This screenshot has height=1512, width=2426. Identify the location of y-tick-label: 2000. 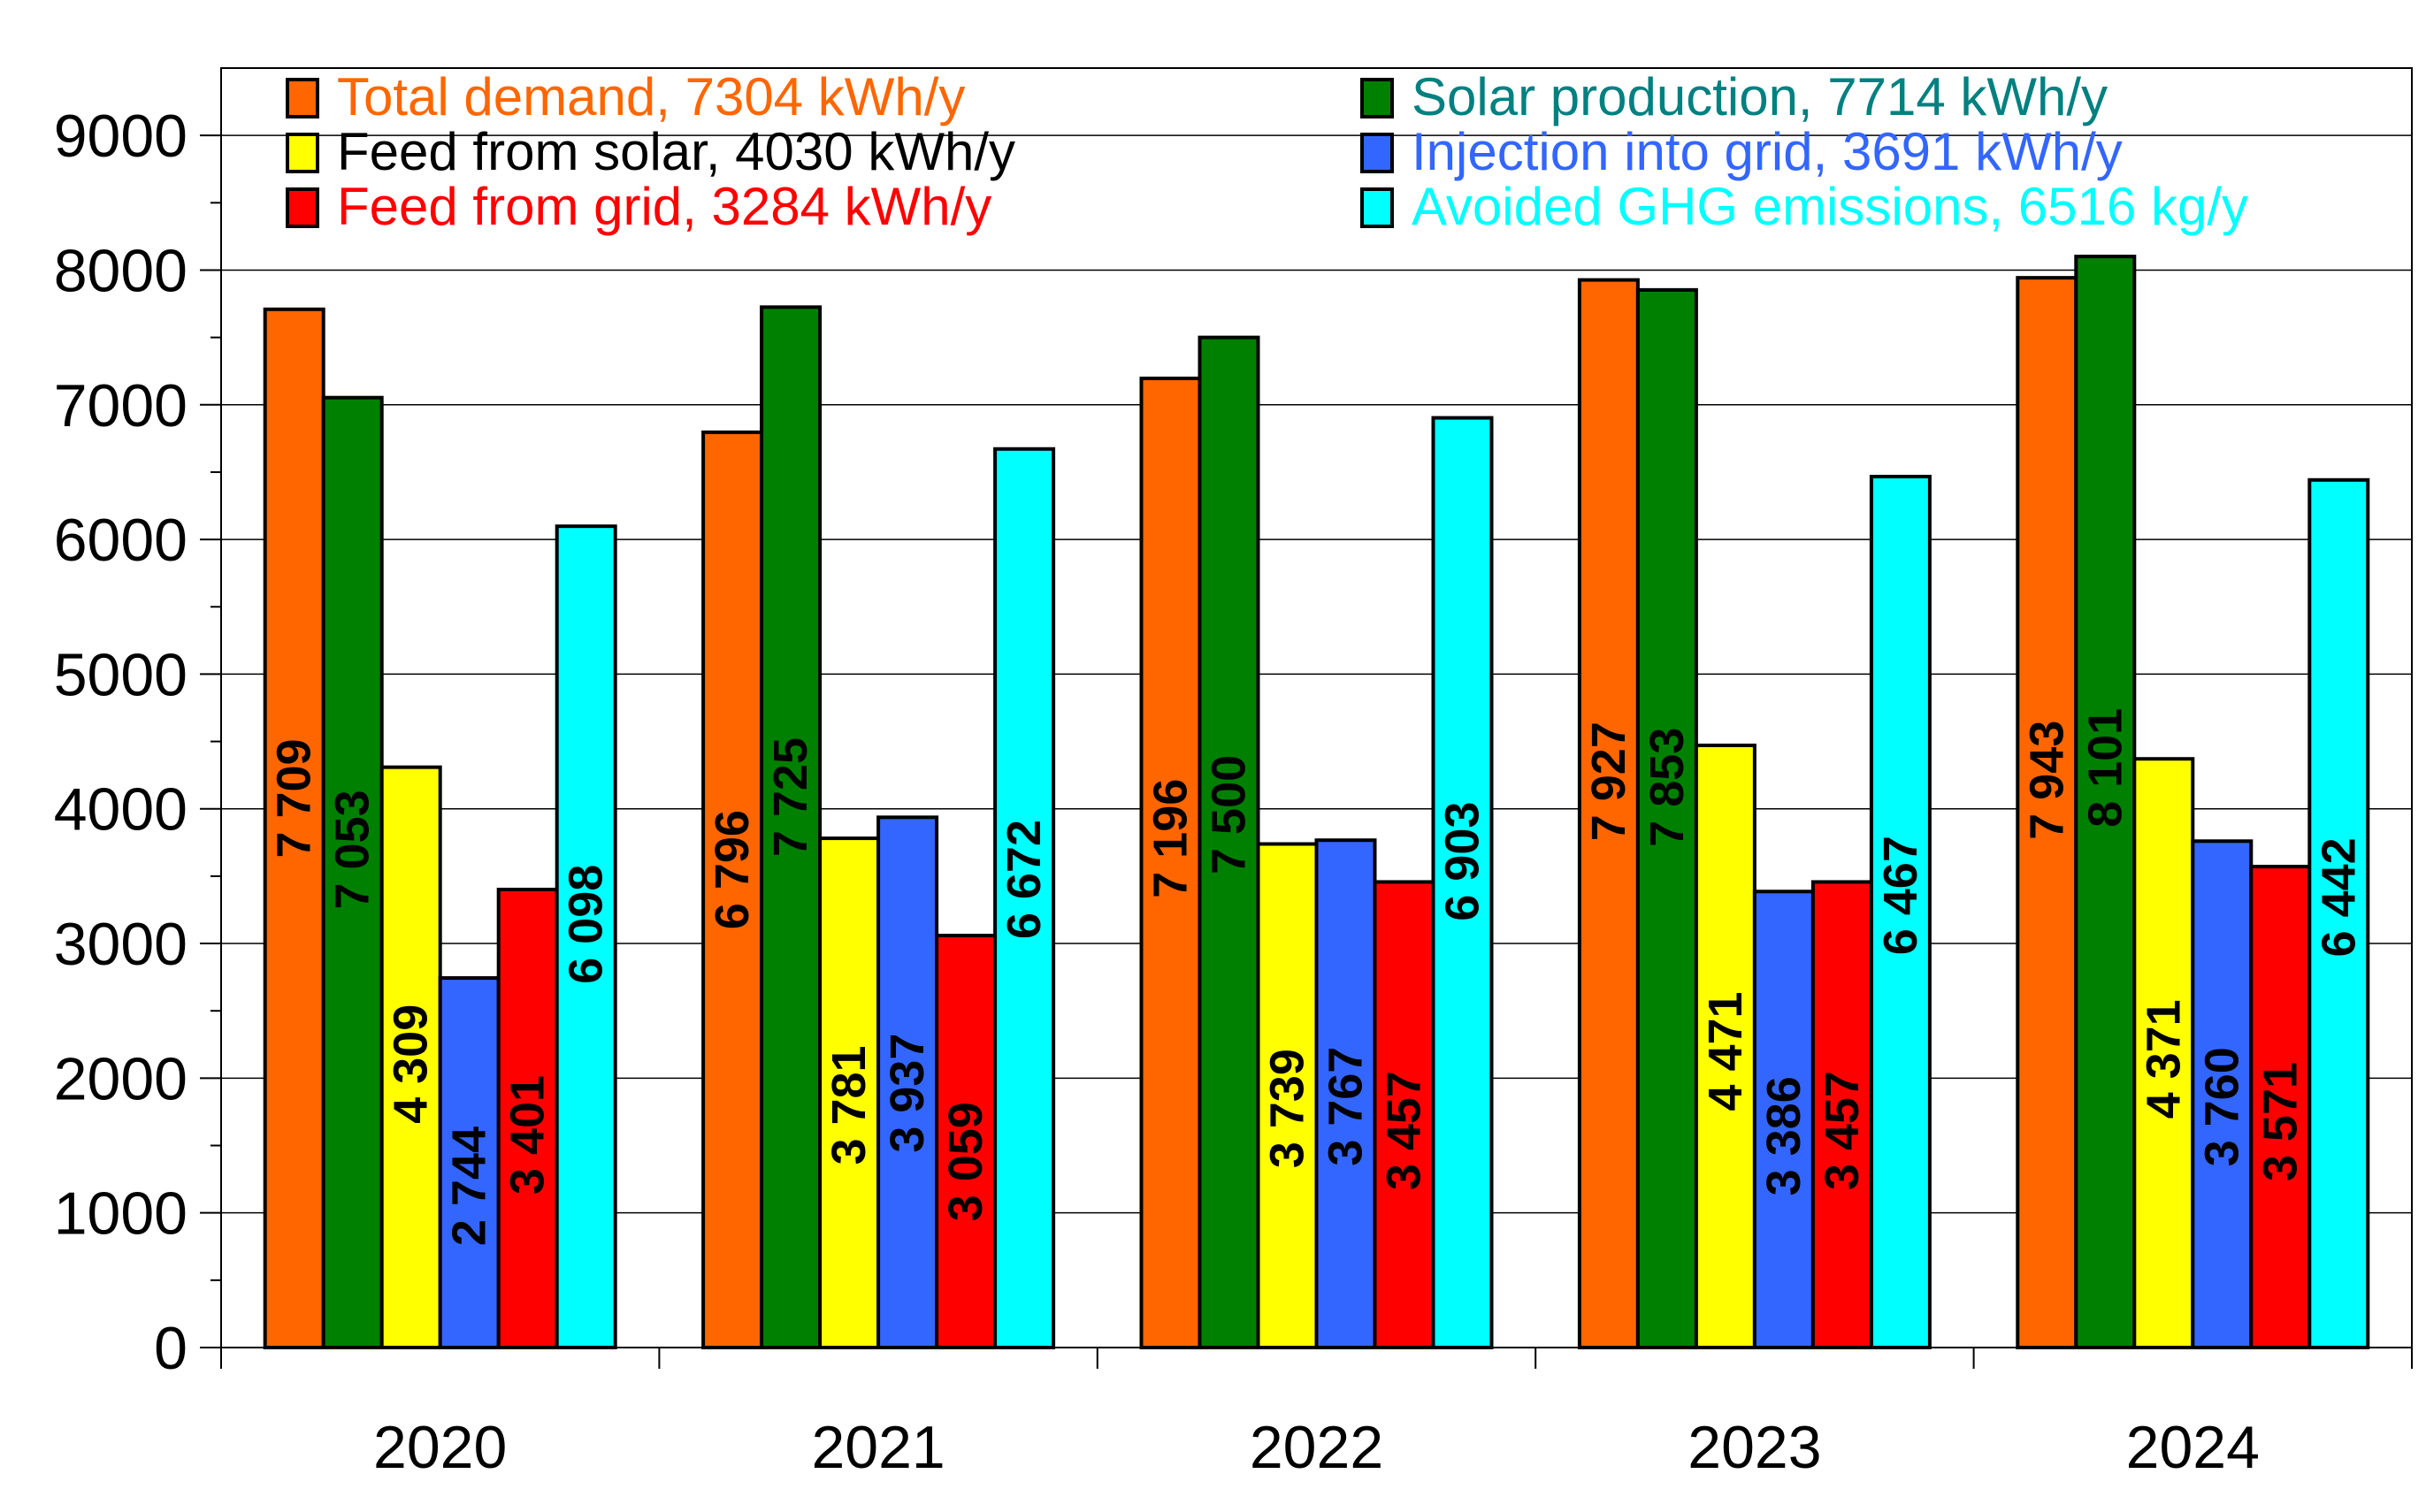
(120, 1078).